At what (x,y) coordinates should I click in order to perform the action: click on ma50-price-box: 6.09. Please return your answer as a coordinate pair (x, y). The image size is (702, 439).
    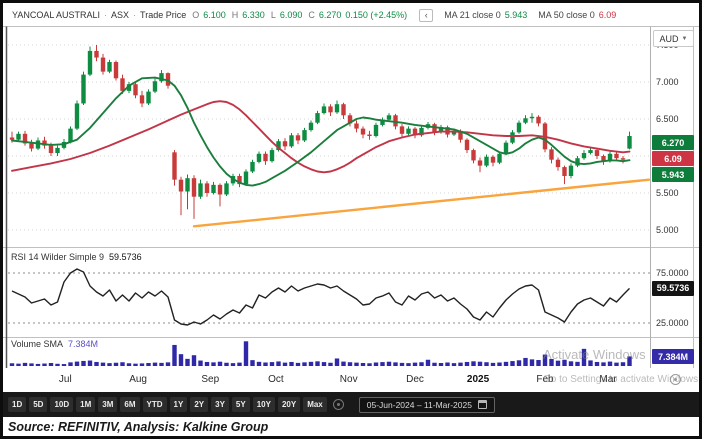
    Looking at the image, I should click on (673, 158).